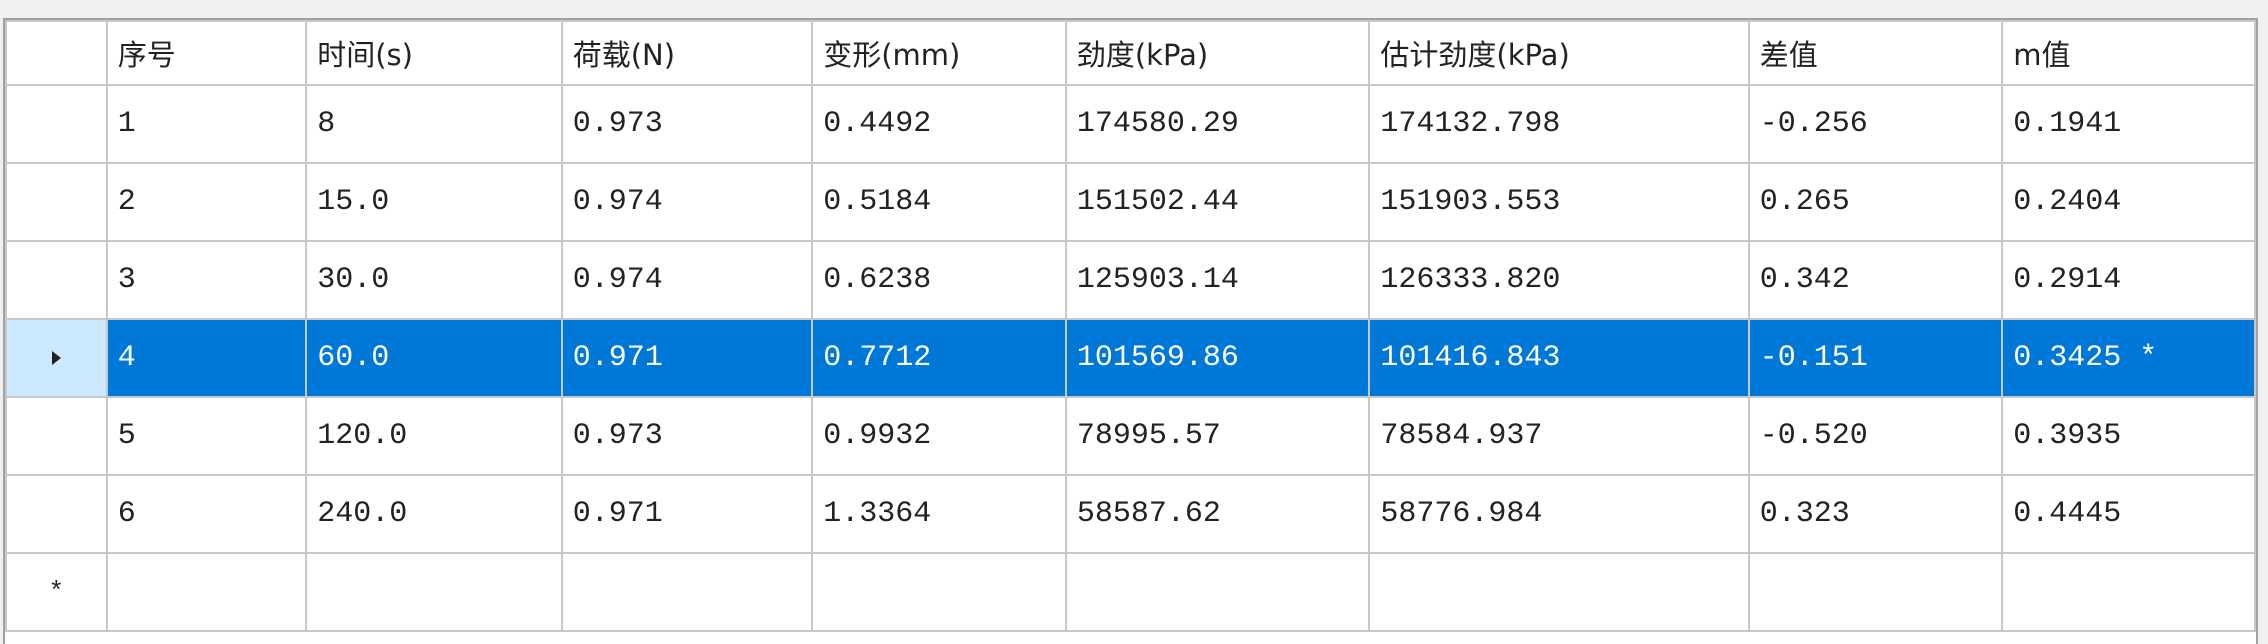 This screenshot has height=644, width=2268. I want to click on table-cell: 120.0, so click(434, 436).